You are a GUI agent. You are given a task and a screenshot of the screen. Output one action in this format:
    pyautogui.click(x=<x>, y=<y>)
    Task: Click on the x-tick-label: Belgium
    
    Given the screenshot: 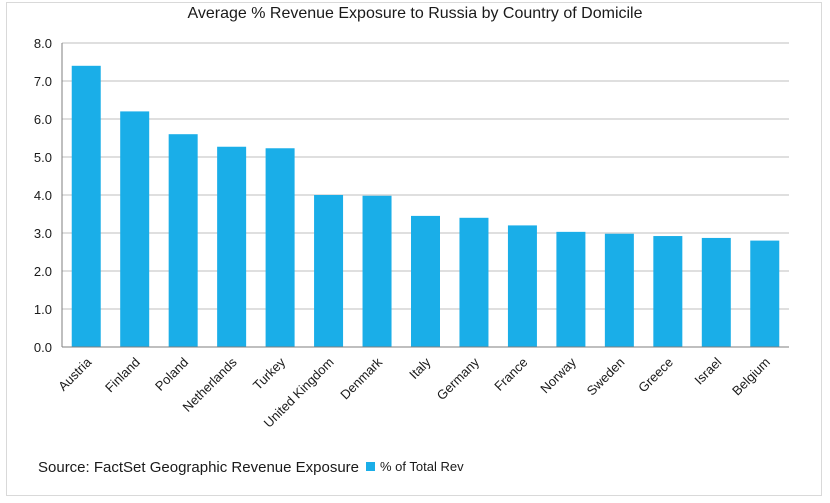 What is the action you would take?
    pyautogui.click(x=751, y=377)
    